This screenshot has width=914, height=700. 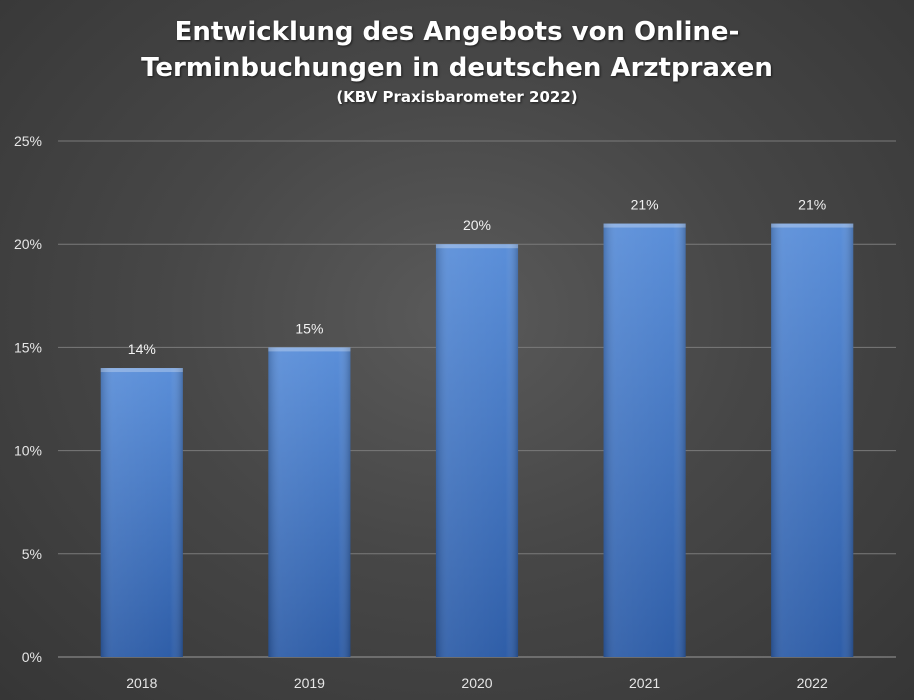 I want to click on y-tick-label: 0%, so click(x=32, y=657).